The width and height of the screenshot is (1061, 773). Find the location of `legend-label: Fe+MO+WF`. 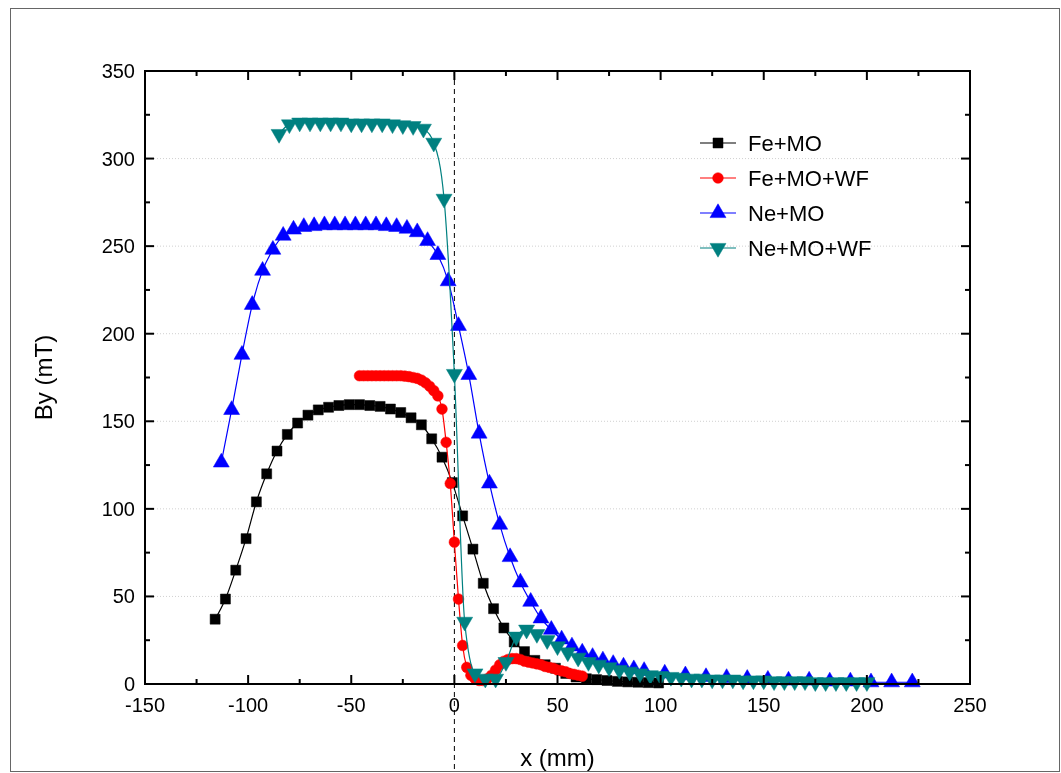

legend-label: Fe+MO+WF is located at coordinates (809, 178).